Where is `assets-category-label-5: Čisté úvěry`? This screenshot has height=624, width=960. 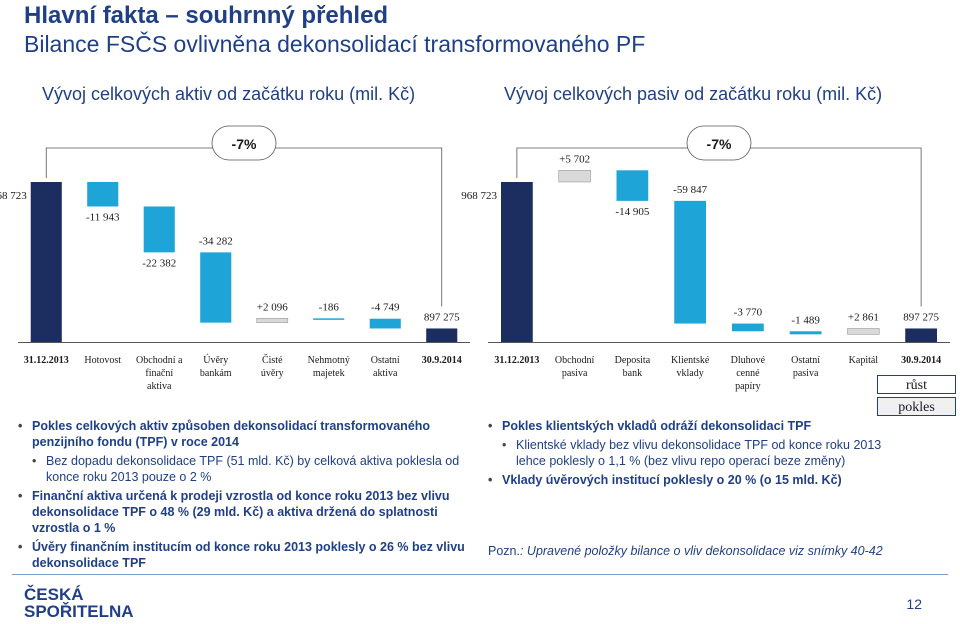
assets-category-label-5: Čisté úvěry is located at coordinates (272, 366).